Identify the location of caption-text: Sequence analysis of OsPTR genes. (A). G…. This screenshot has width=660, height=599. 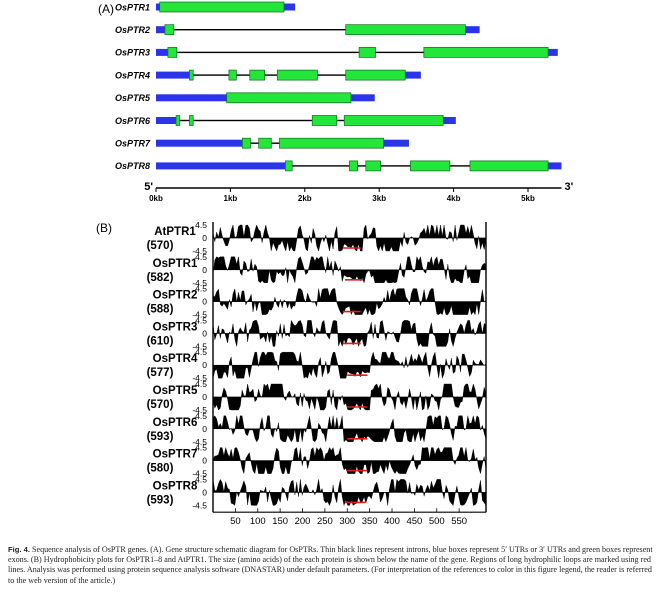
(330, 565).